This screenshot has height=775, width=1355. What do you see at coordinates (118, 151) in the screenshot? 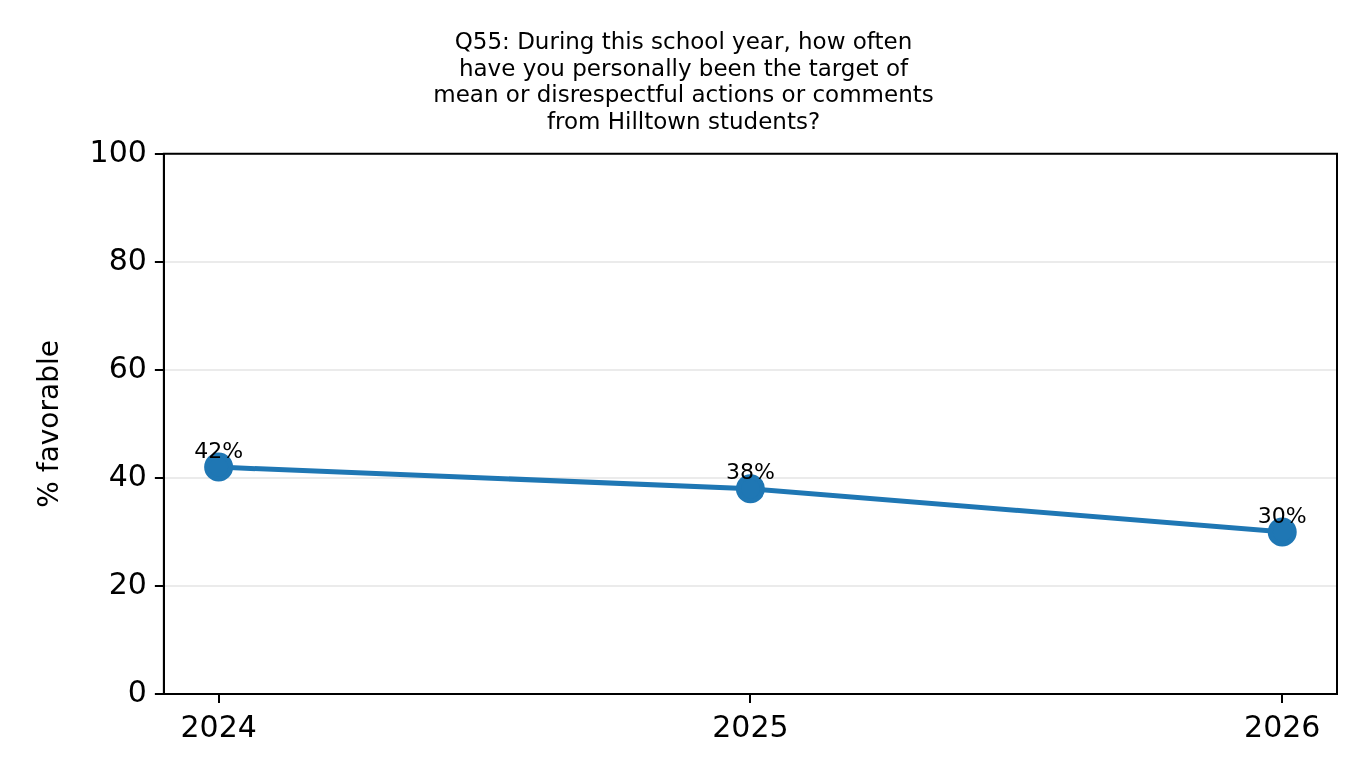
I see `y-tick-label: 100` at bounding box center [118, 151].